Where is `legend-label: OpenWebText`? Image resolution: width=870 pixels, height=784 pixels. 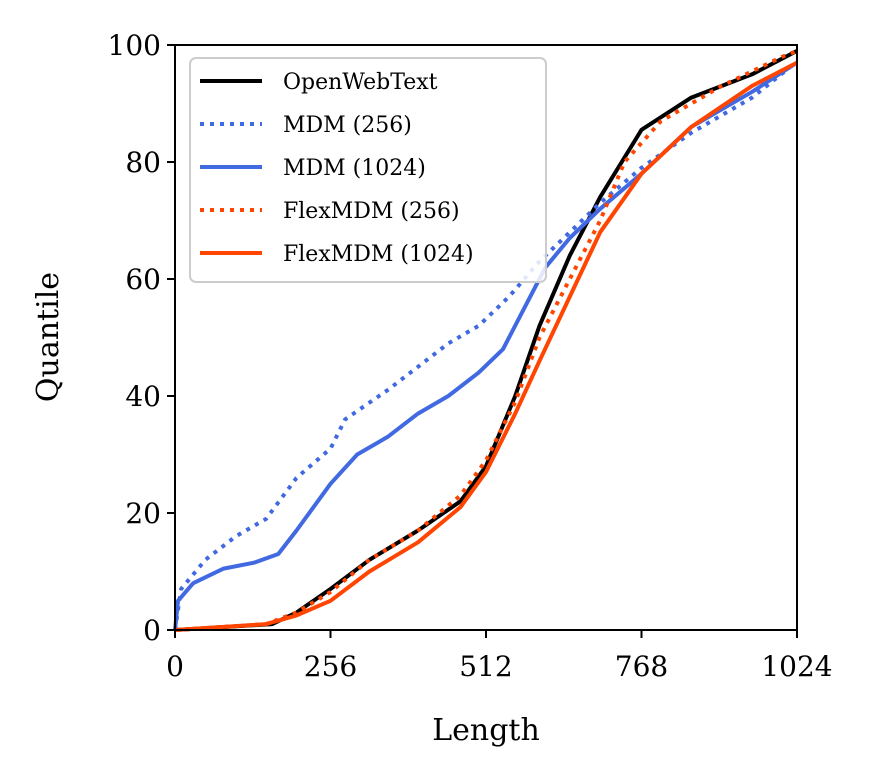
legend-label: OpenWebText is located at coordinates (360, 82).